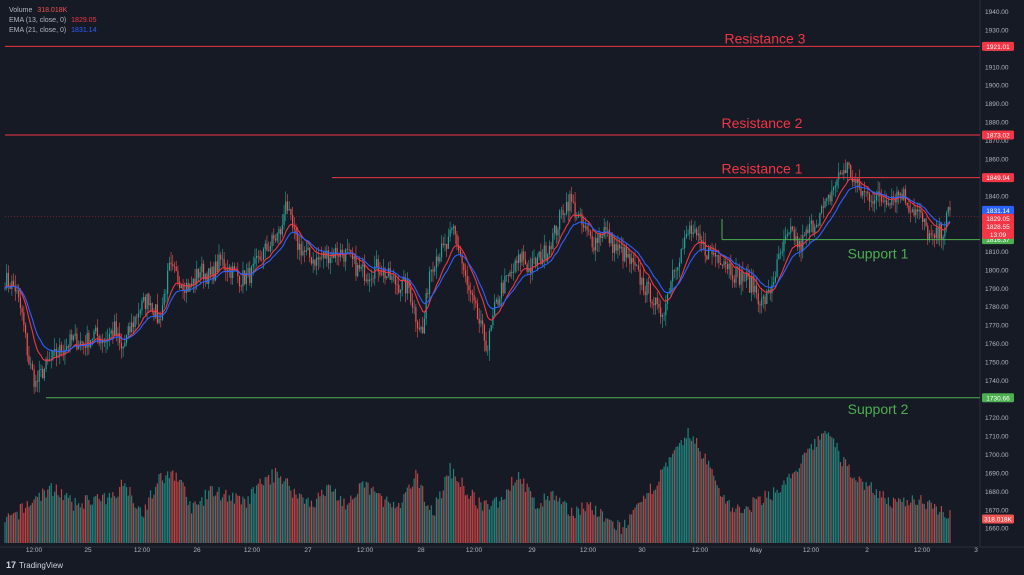 This screenshot has height=575, width=1024. Describe the element at coordinates (474, 550) in the screenshot. I see `time-tick-label: 12:00` at that location.